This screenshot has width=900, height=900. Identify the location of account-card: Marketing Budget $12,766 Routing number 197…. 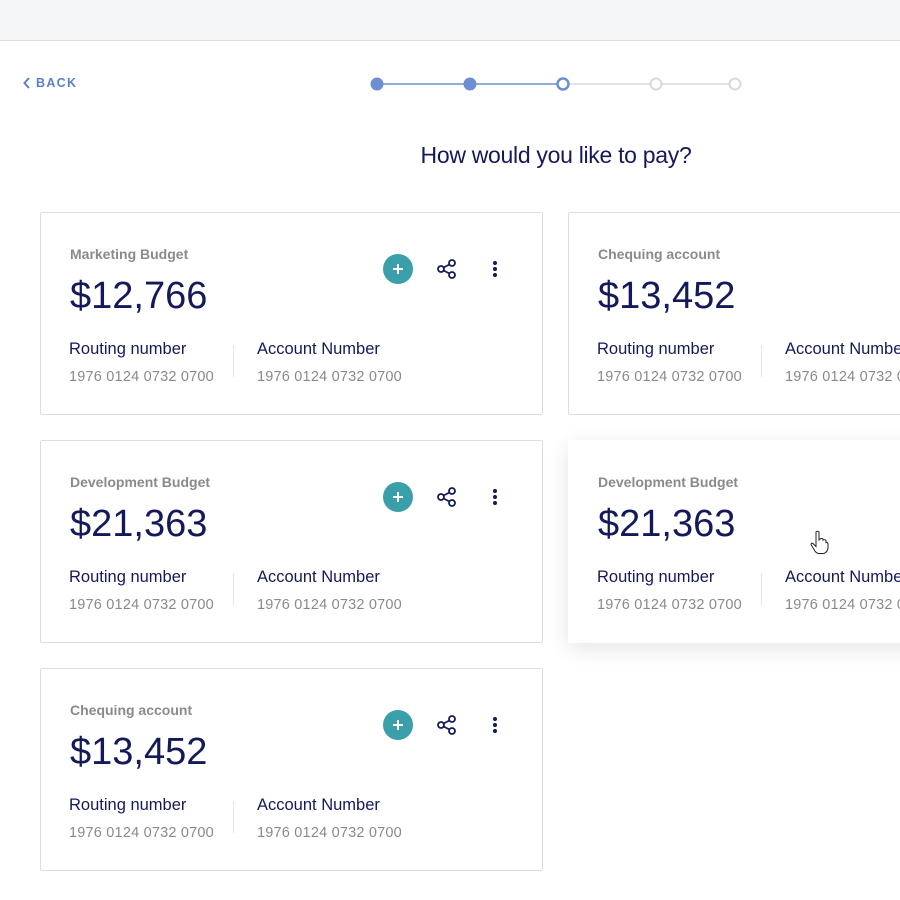
(291, 313).